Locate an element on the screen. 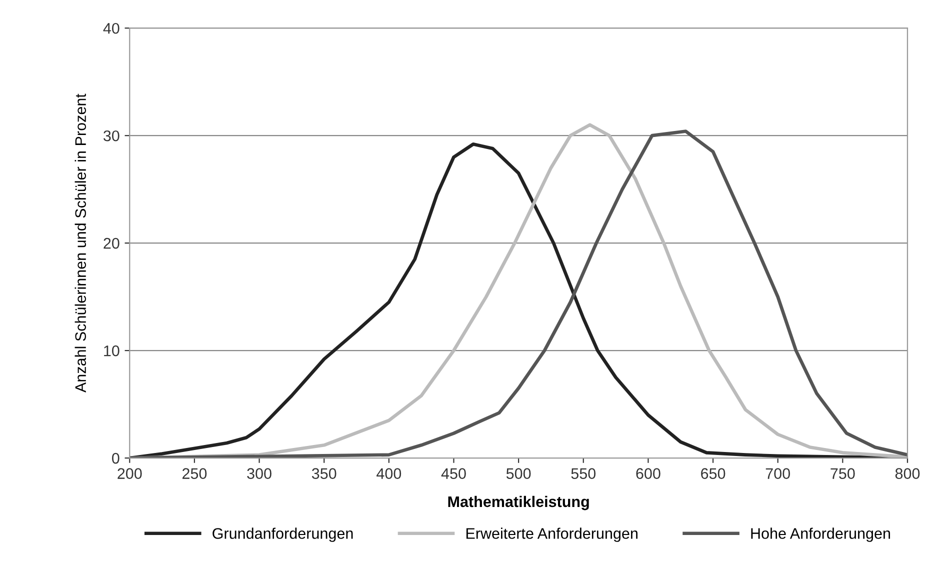  x-tick-label: 750 is located at coordinates (842, 473).